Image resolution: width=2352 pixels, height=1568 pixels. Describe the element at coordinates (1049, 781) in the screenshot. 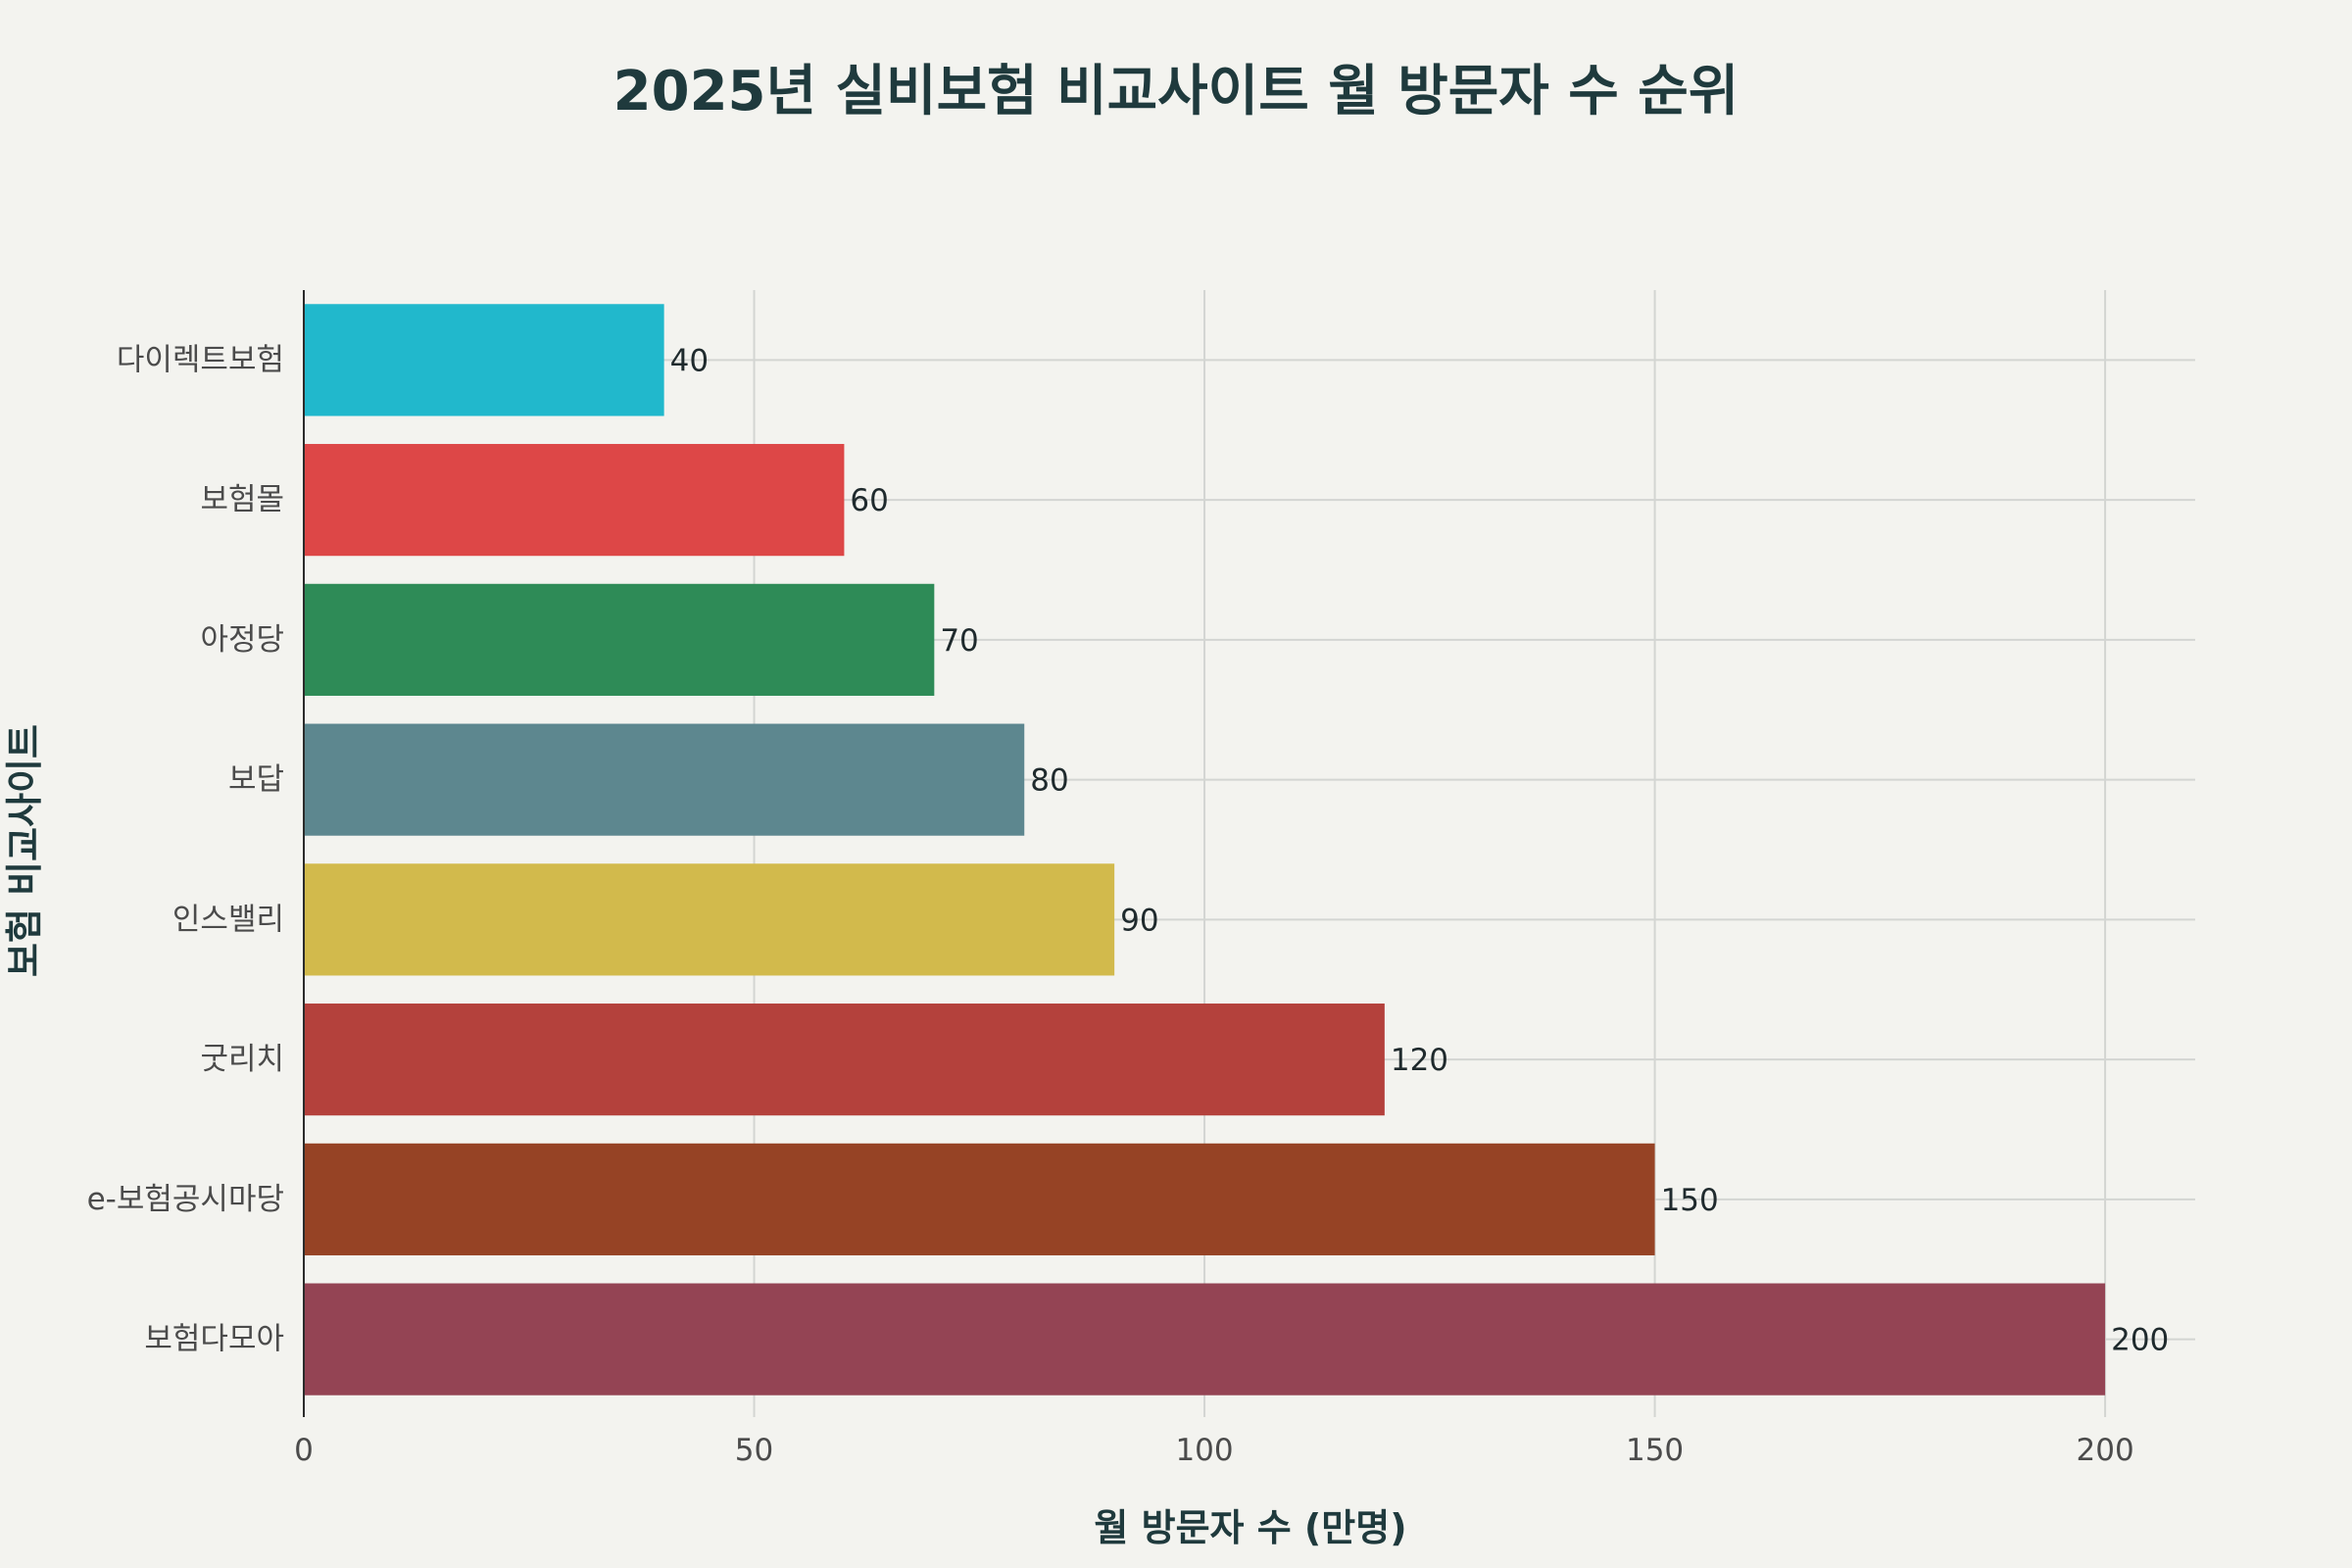

I see `data-label: 80` at that location.